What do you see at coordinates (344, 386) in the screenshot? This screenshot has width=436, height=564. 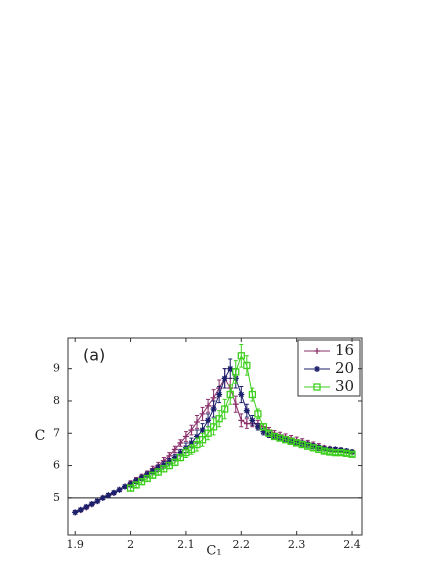 I see `legend-label: 30` at bounding box center [344, 386].